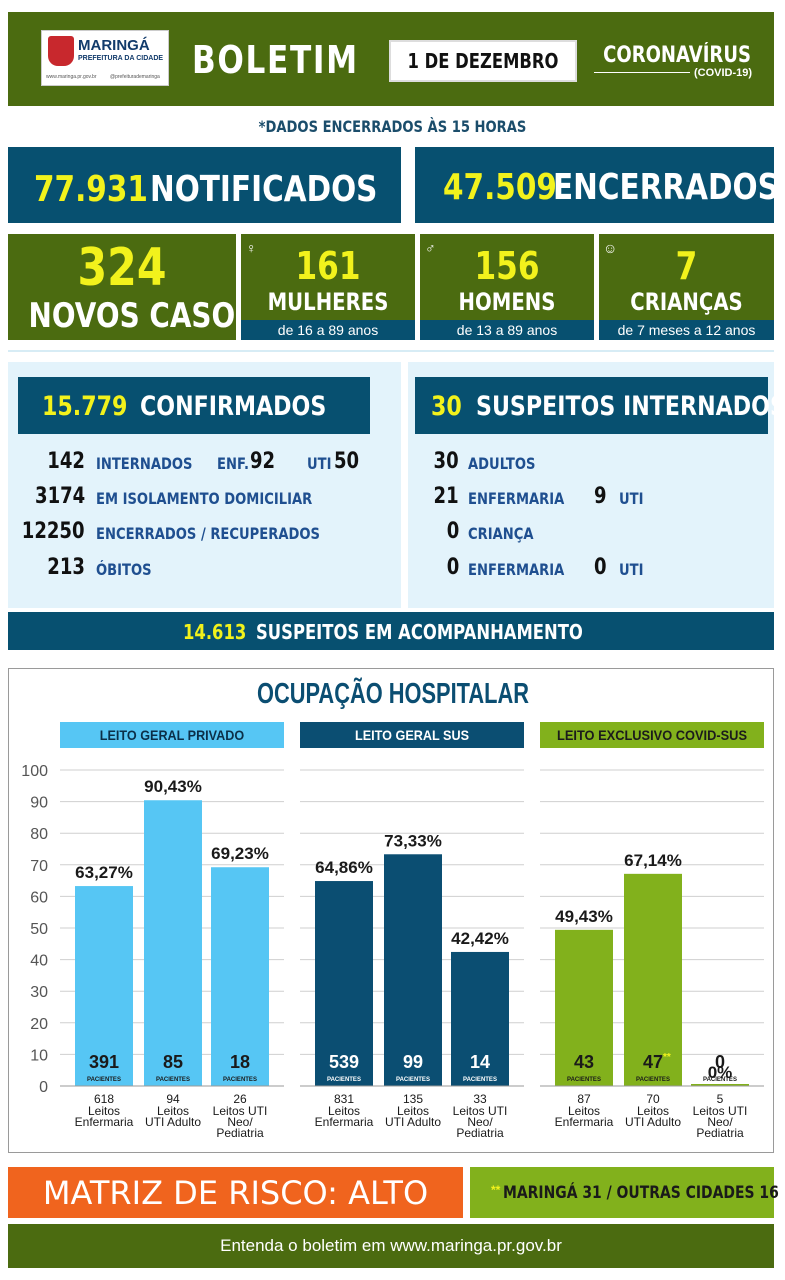  Describe the element at coordinates (419, 632) in the screenshot. I see `monitoring-label: SUSPEITOS EM ACOMPANHAMENTO` at that location.